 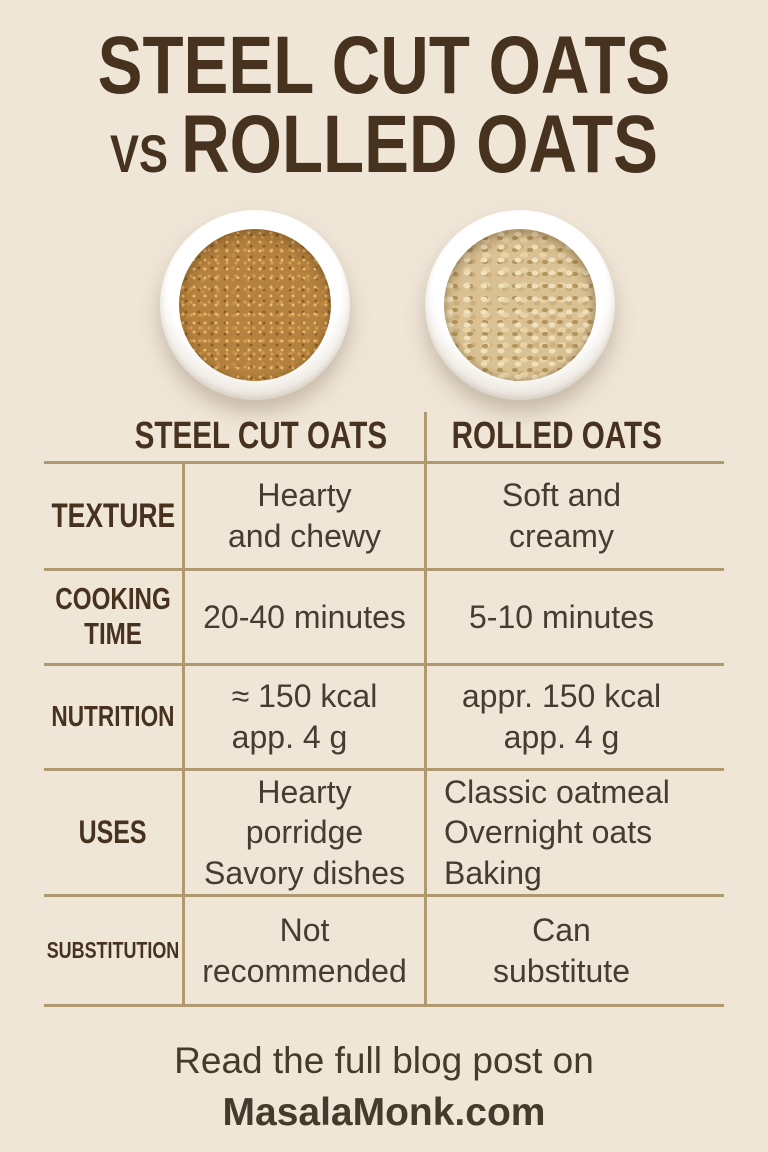 I want to click on cell-nutrition-steel-cut: ≈ 150 kcal app. 4 g, so click(x=303, y=718).